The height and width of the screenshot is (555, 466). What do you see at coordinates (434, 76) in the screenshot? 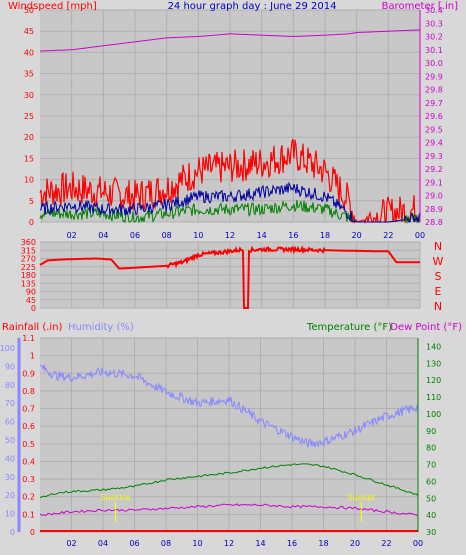
I see `barometer-y-tick-label: 29.9` at bounding box center [434, 76].